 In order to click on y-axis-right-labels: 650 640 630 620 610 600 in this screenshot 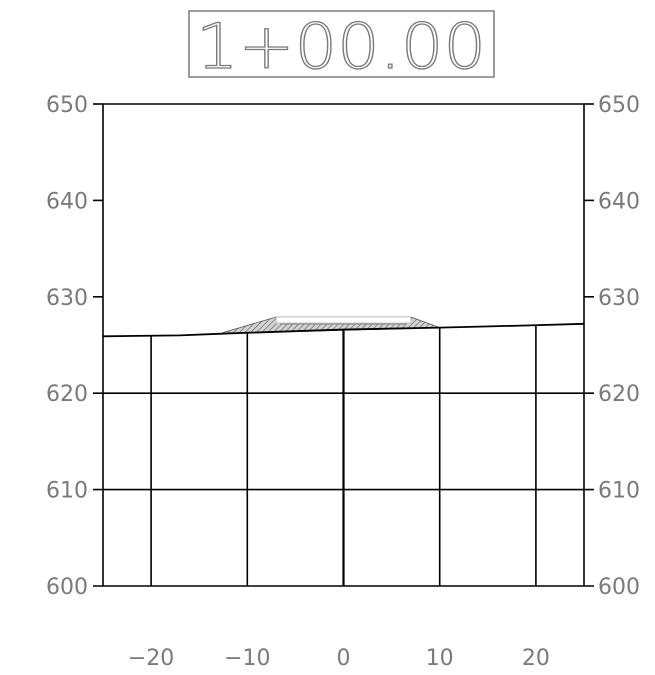, I will do `click(619, 346)`.